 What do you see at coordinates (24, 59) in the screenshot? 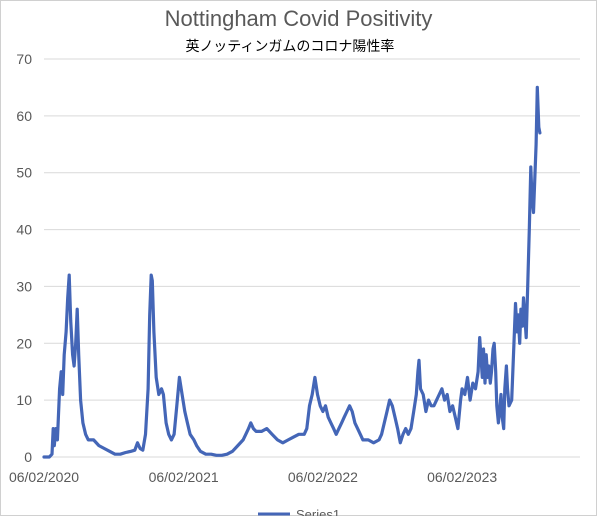
I see `y-tick-label: 70` at bounding box center [24, 59].